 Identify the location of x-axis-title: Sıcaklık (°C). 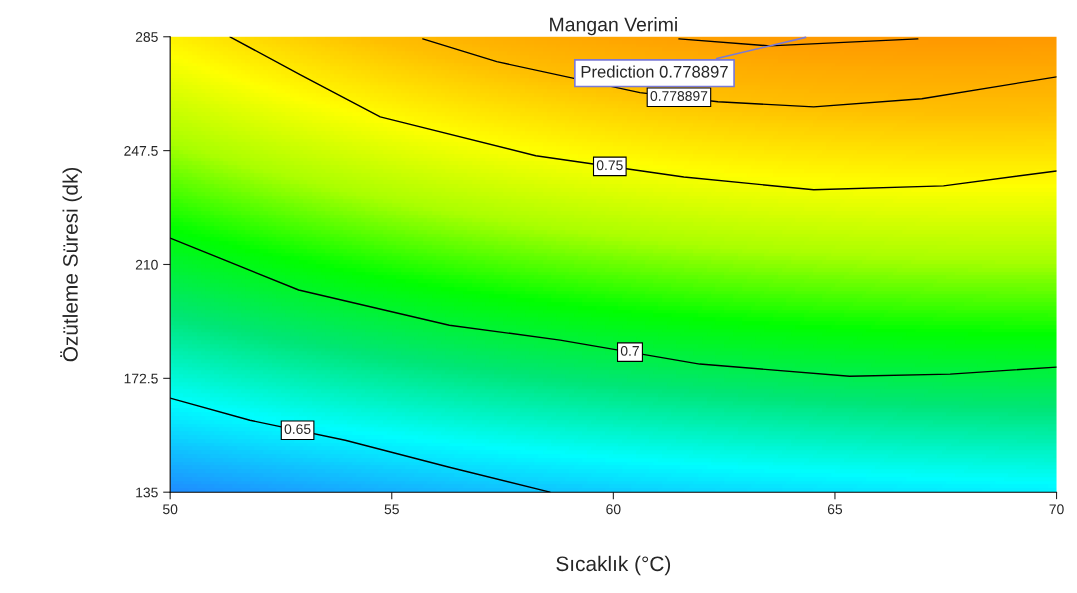
(613, 565).